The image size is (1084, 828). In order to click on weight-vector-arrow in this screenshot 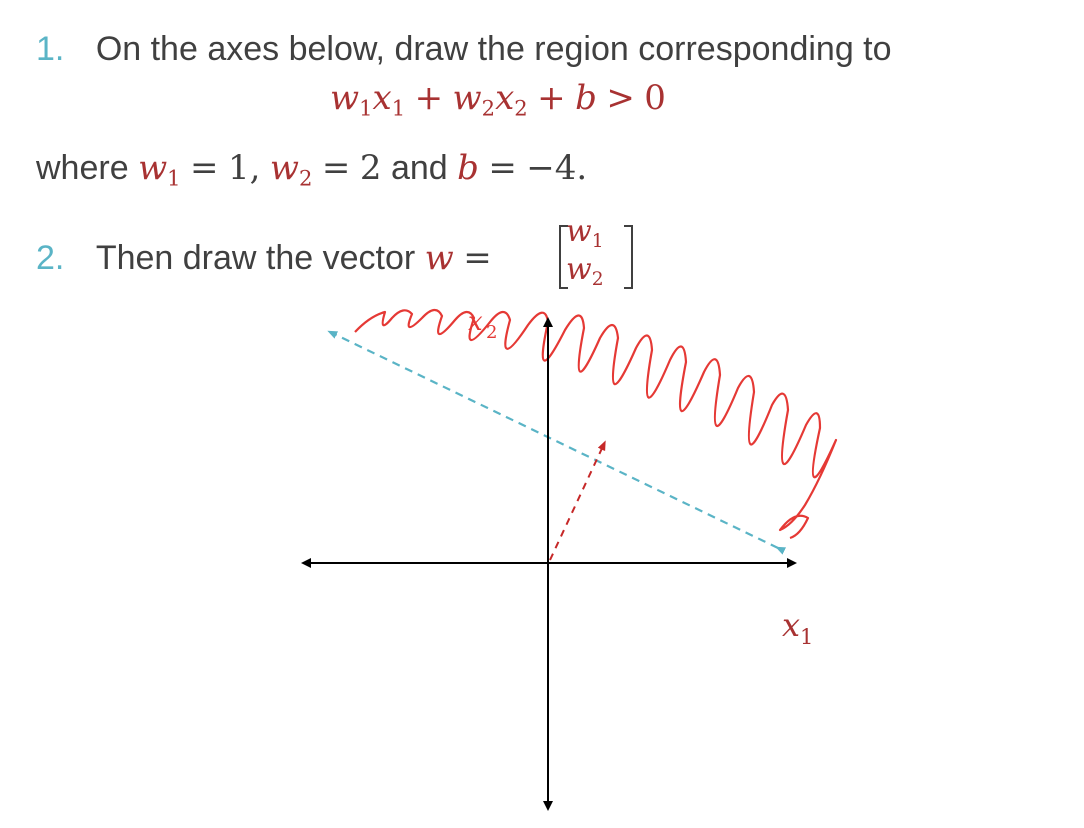, I will do `click(577, 500)`.